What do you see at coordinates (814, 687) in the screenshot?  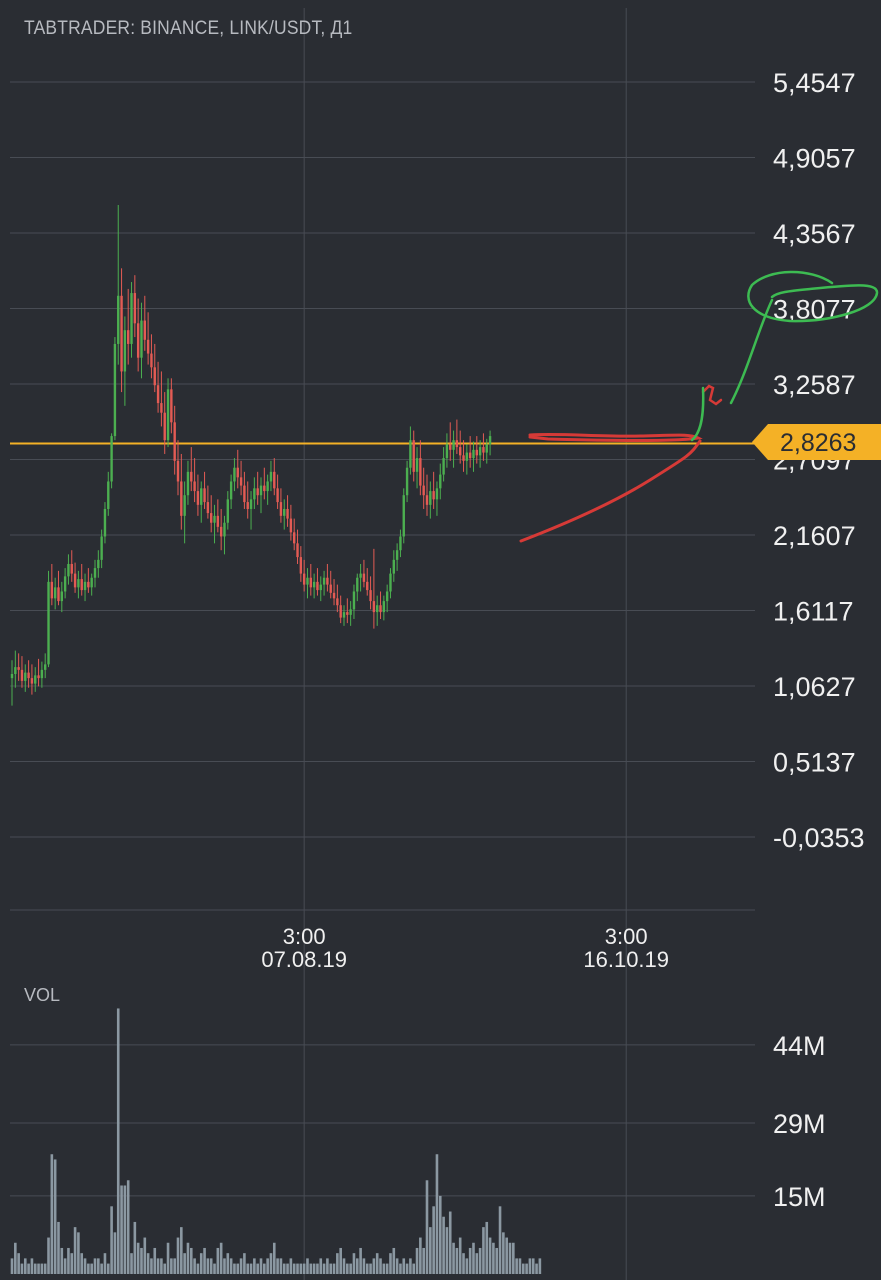 I see `price-tick-label: 1,0627` at bounding box center [814, 687].